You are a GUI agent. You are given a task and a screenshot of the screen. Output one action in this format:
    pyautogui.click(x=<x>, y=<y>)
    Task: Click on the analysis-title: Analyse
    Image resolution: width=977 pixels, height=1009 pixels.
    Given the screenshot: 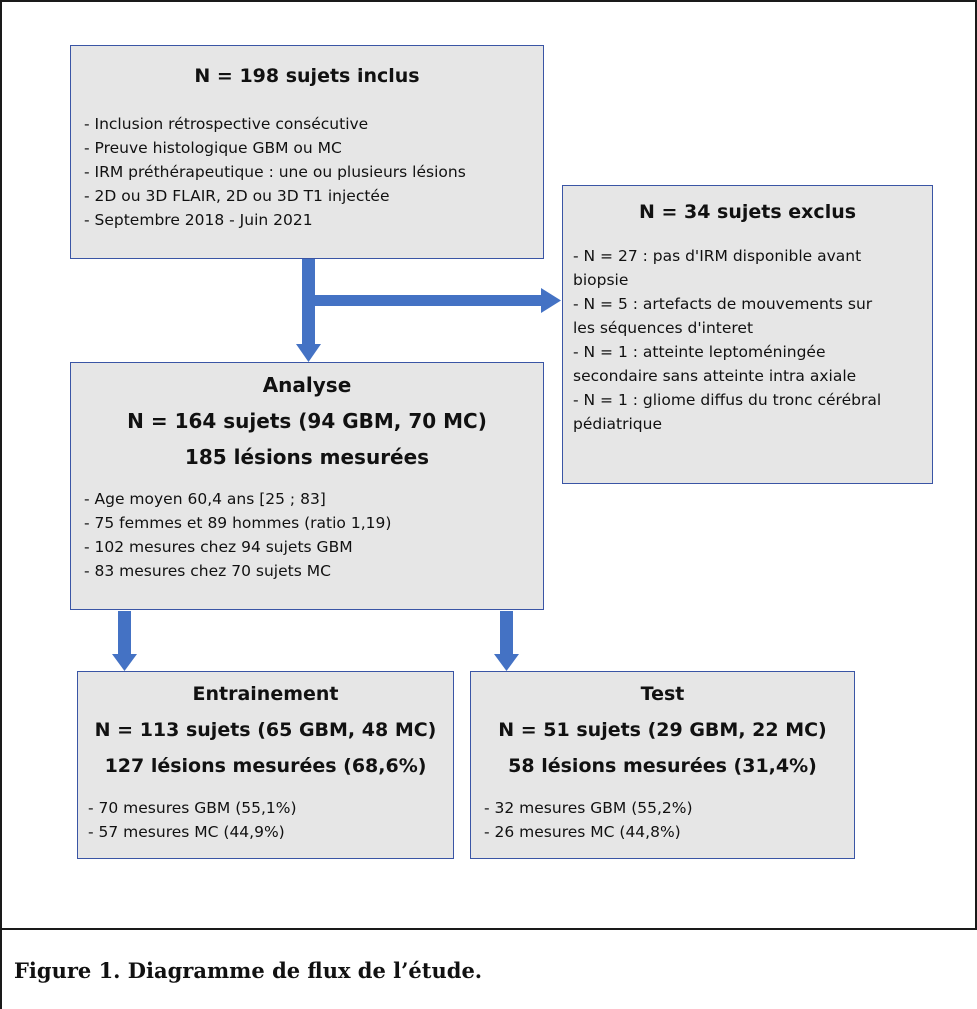 What is the action you would take?
    pyautogui.click(x=307, y=385)
    